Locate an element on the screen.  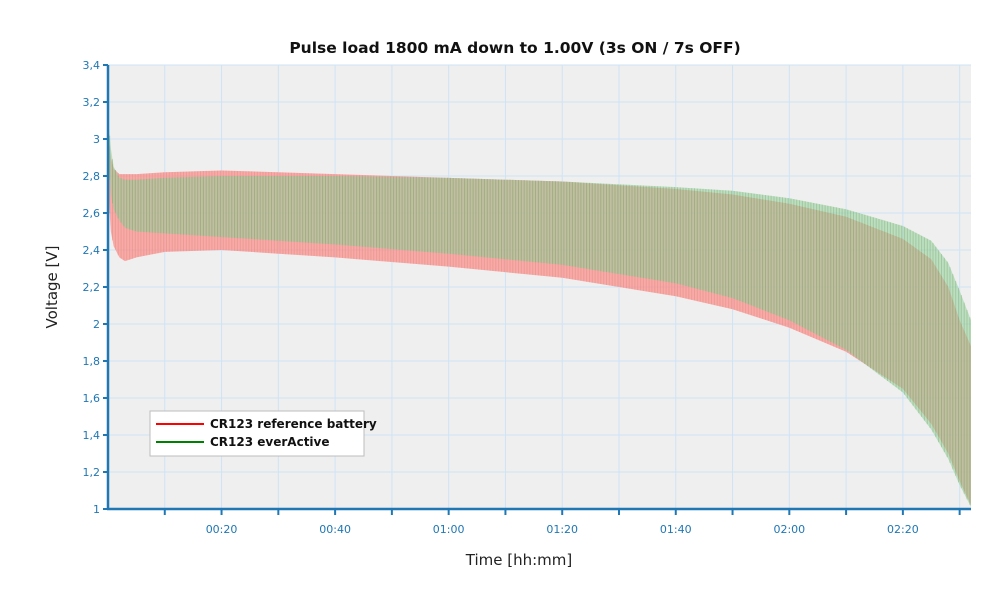
x-axis-label: Time [hh:mm] is located at coordinates (518, 560).